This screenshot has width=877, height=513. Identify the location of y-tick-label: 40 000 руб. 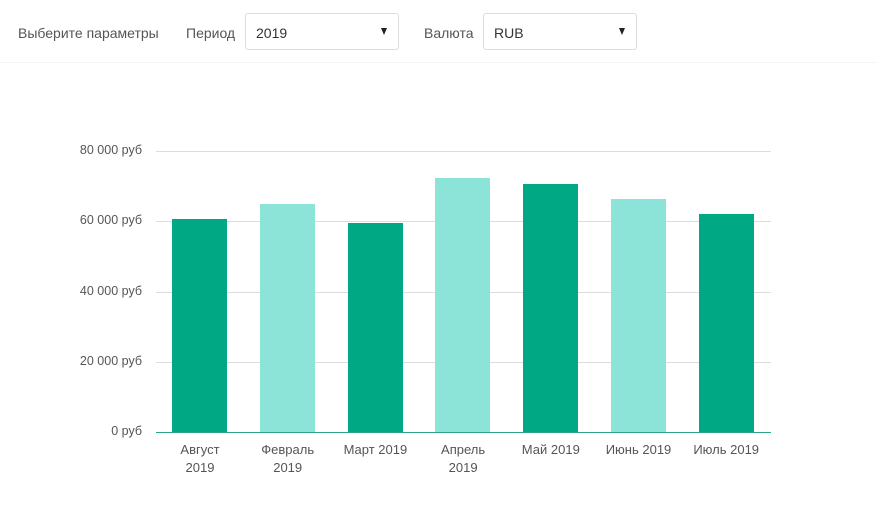
(110, 290).